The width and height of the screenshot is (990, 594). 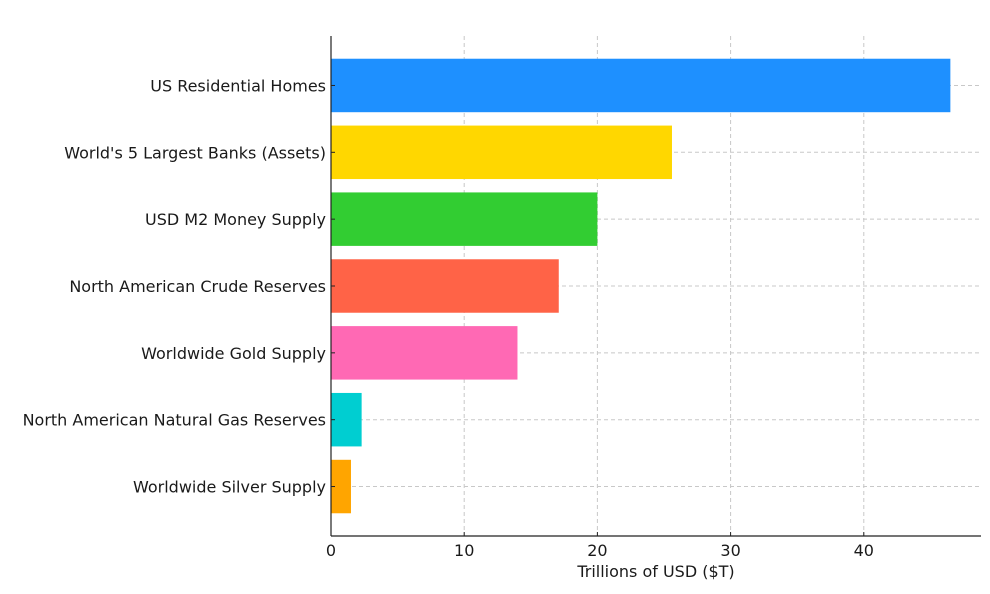 What do you see at coordinates (233, 353) in the screenshot?
I see `y-tick-label: Worldwide Gold Supply` at bounding box center [233, 353].